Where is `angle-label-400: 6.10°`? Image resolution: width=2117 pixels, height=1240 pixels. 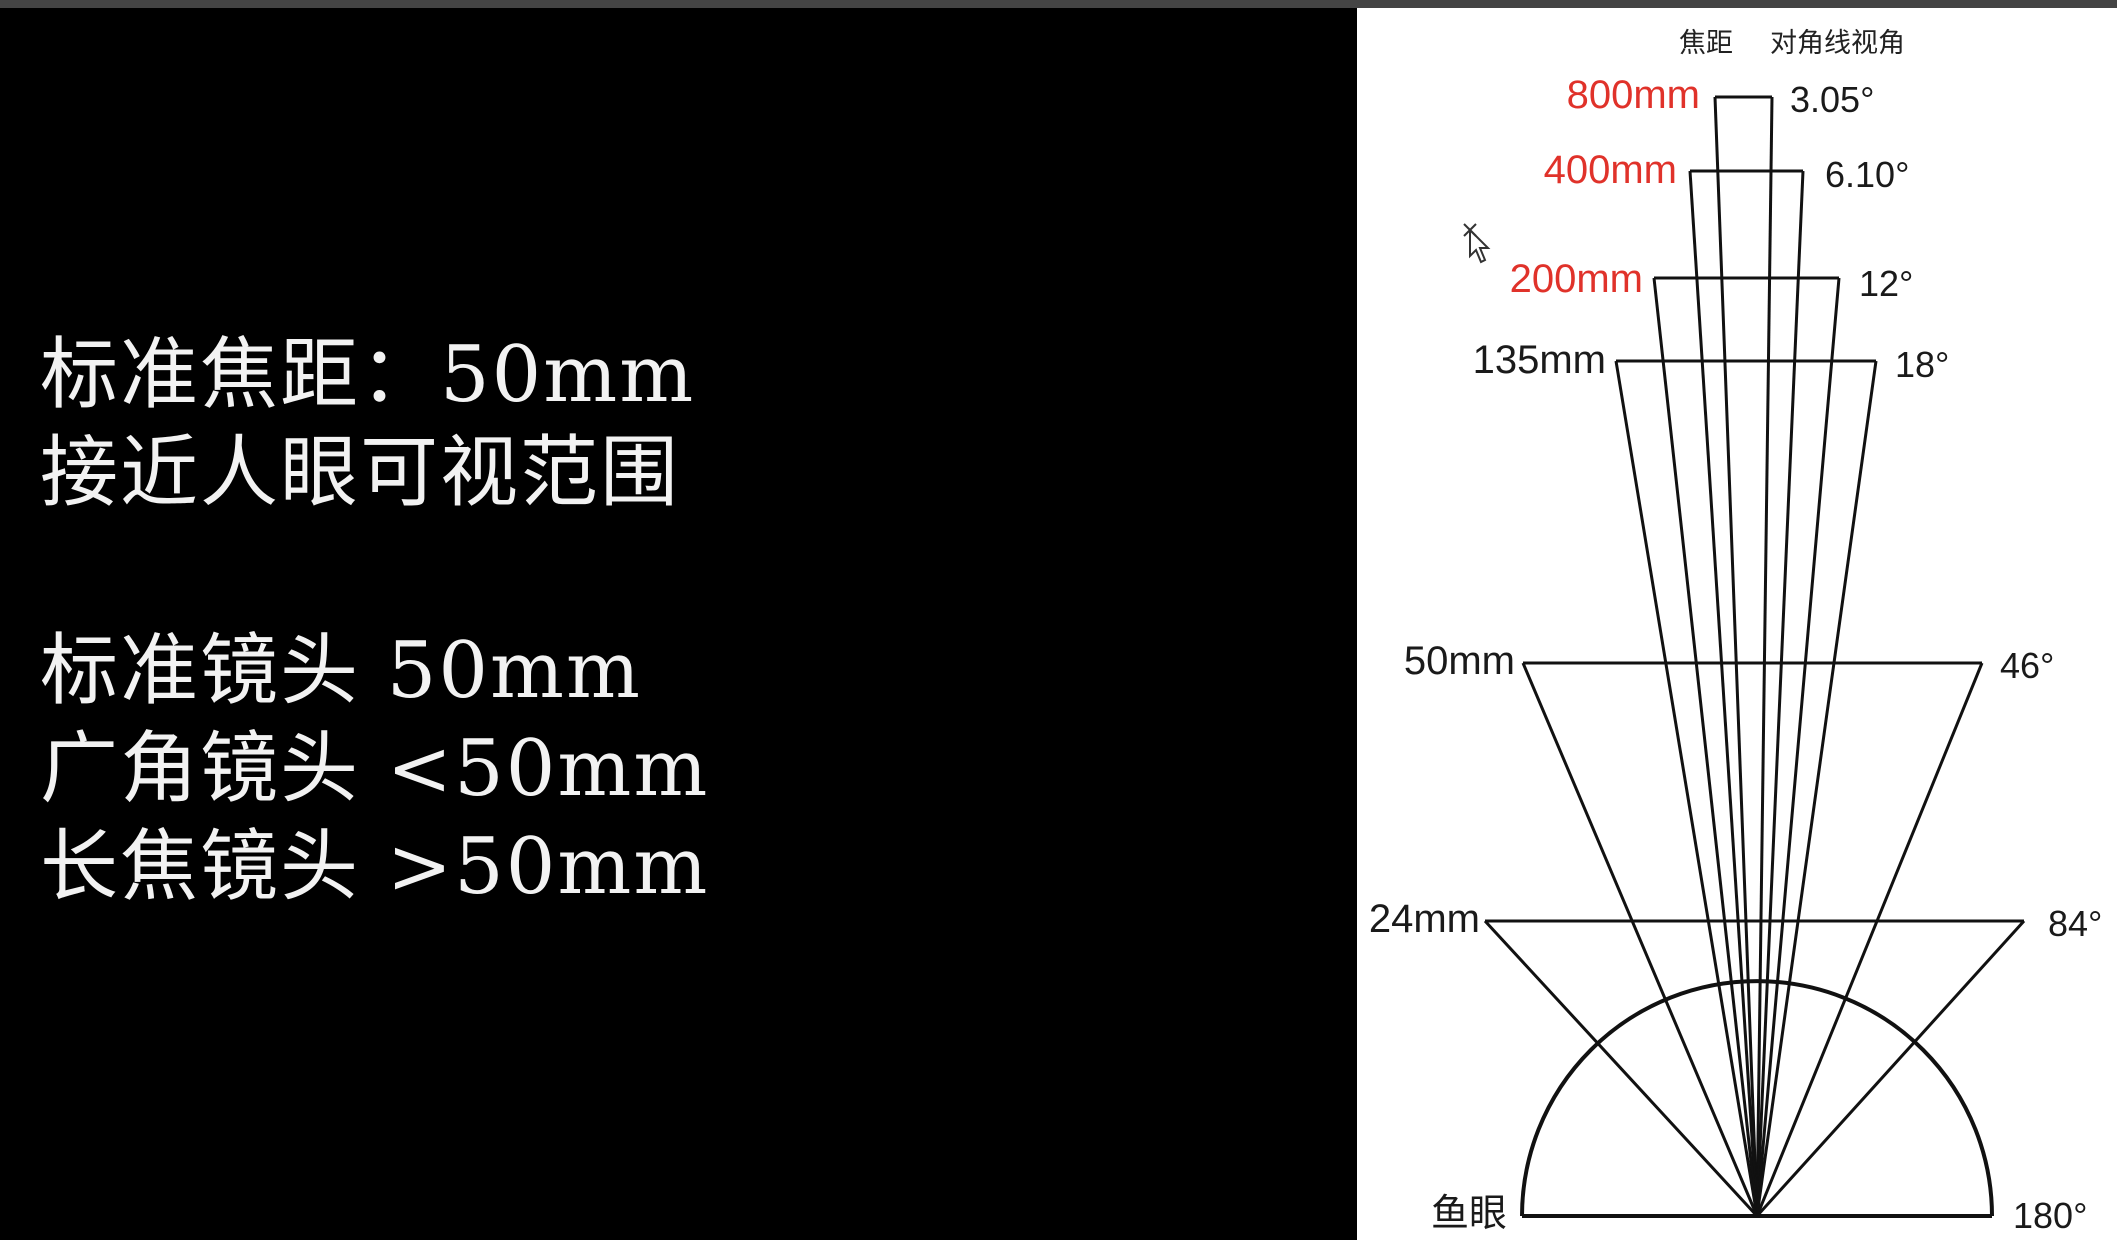 angle-label-400: 6.10° is located at coordinates (1867, 174).